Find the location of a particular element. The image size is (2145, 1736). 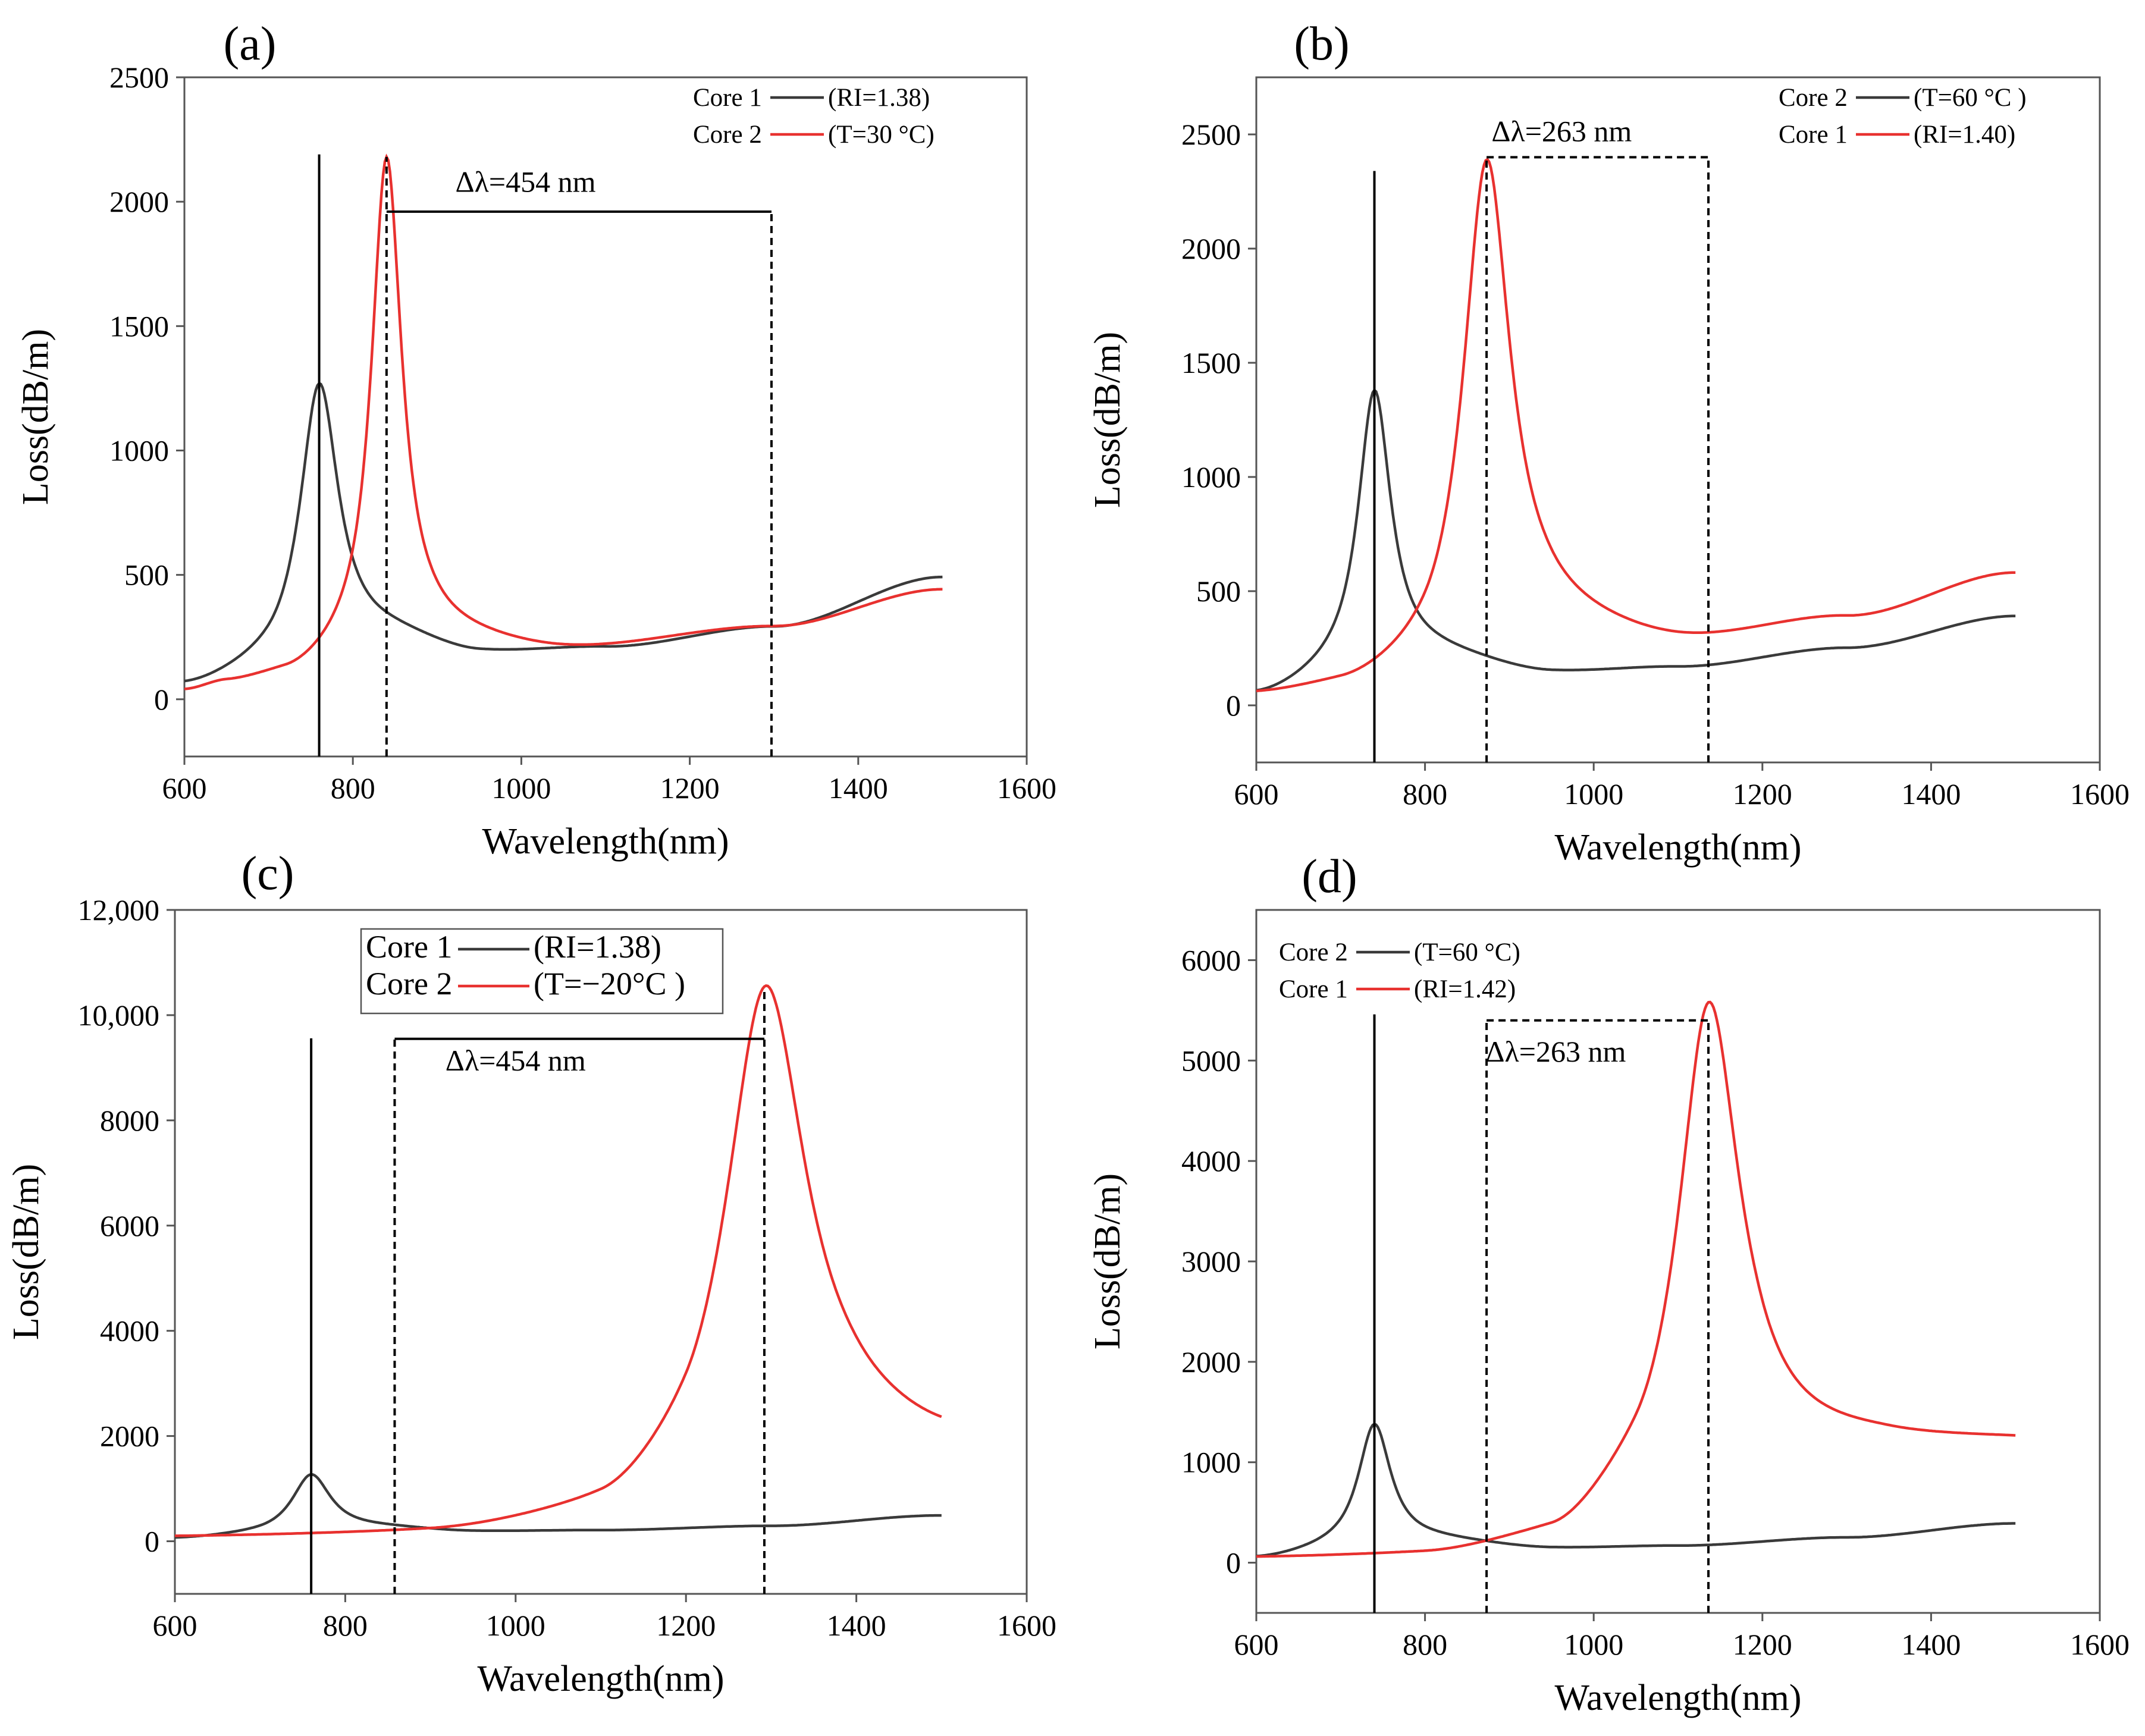

legend: Core 2 (T=60 °C ) Core 1 (RI=1.40) is located at coordinates (1903, 116).